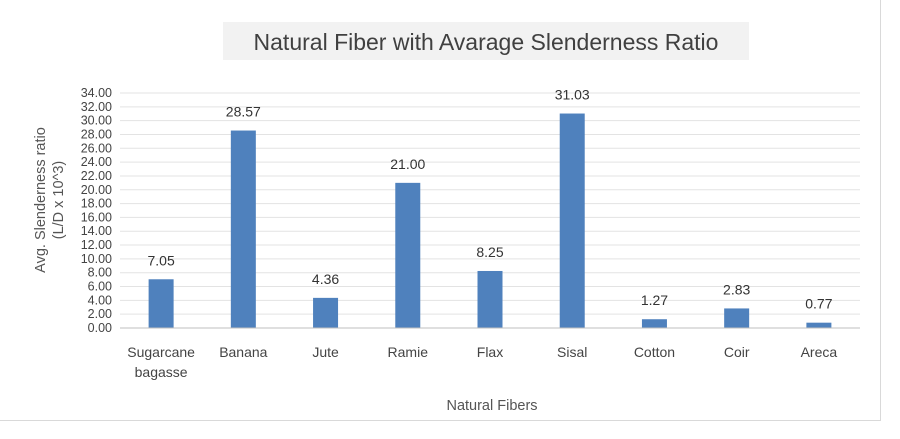 This screenshot has height=439, width=900. What do you see at coordinates (736, 289) in the screenshot?
I see `data-label: 2.83` at bounding box center [736, 289].